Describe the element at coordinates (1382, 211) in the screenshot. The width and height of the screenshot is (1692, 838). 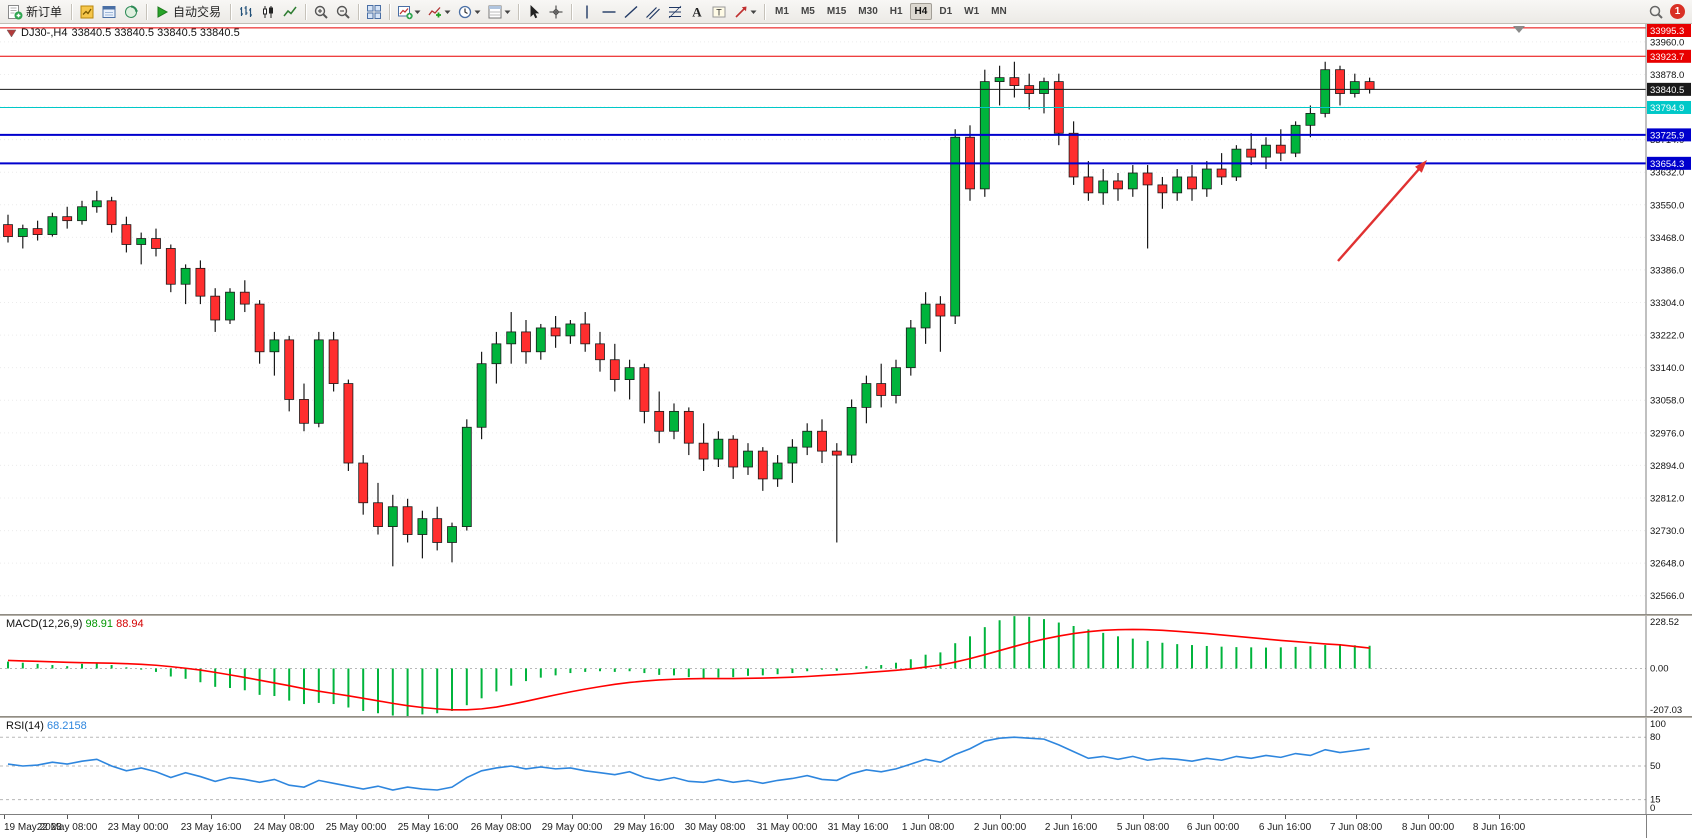
I see `red-arrow-annotation` at that location.